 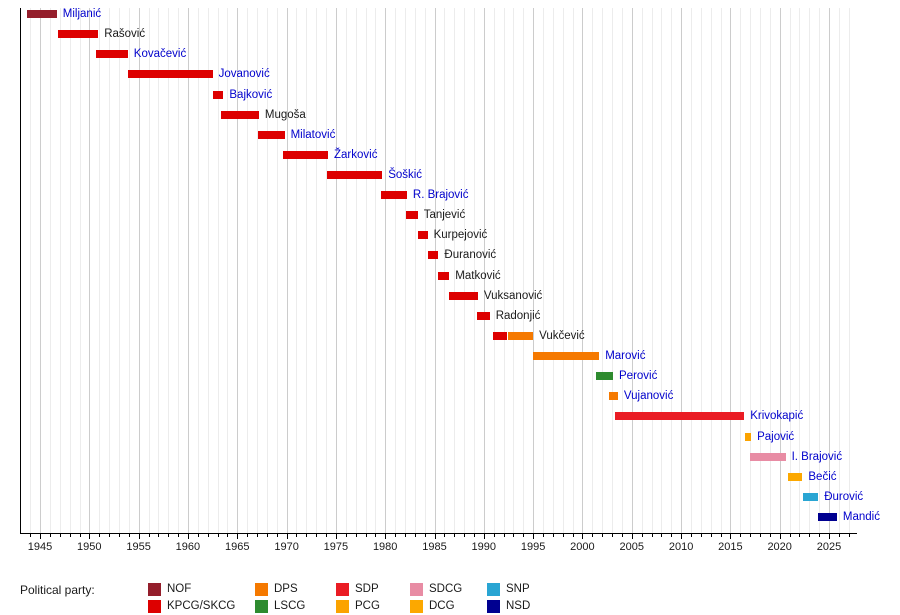 I want to click on row-label: Krivokapić, so click(x=777, y=416).